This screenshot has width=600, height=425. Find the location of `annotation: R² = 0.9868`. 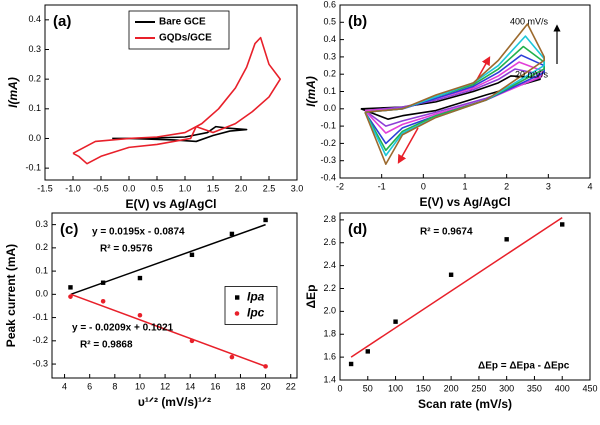

annotation: R² = 0.9868 is located at coordinates (106, 345).